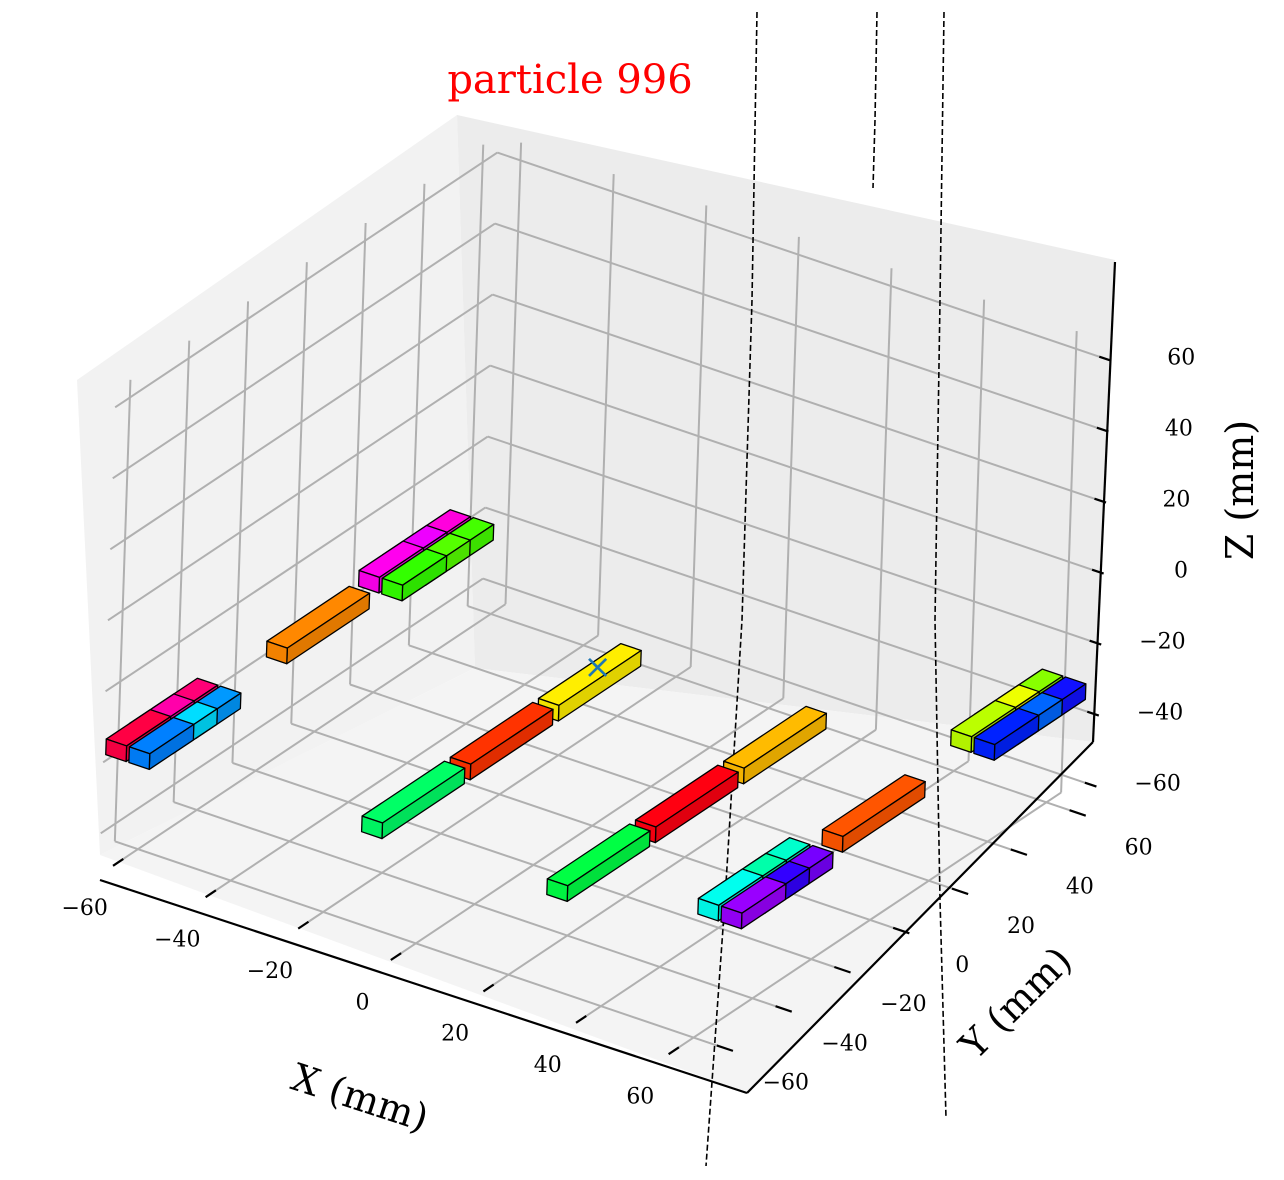 The width and height of the screenshot is (1284, 1180). Describe the element at coordinates (1015, 1003) in the screenshot. I see `y-axis-label: Y (mm)` at that location.